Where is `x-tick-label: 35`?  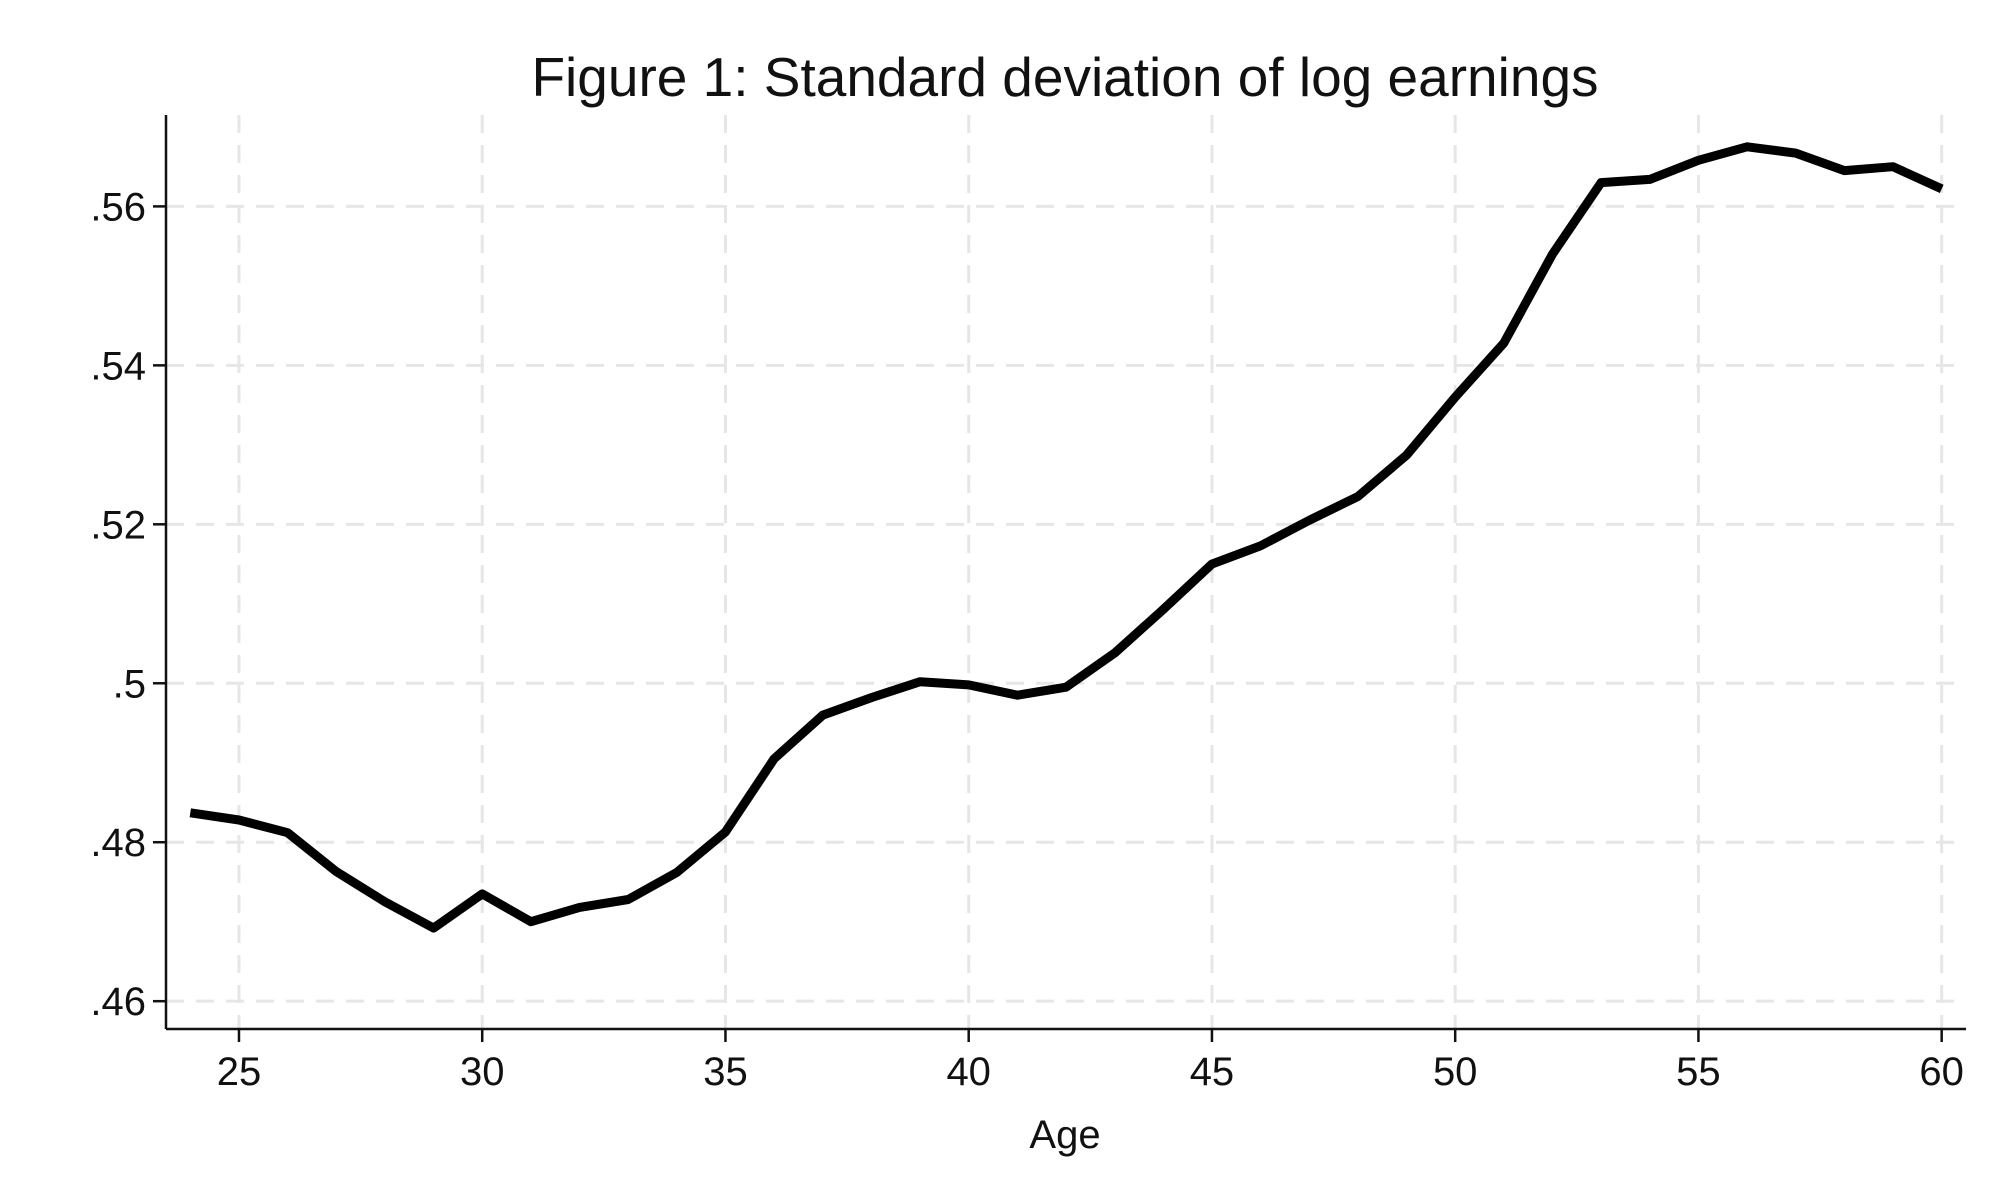
x-tick-label: 35 is located at coordinates (725, 1072).